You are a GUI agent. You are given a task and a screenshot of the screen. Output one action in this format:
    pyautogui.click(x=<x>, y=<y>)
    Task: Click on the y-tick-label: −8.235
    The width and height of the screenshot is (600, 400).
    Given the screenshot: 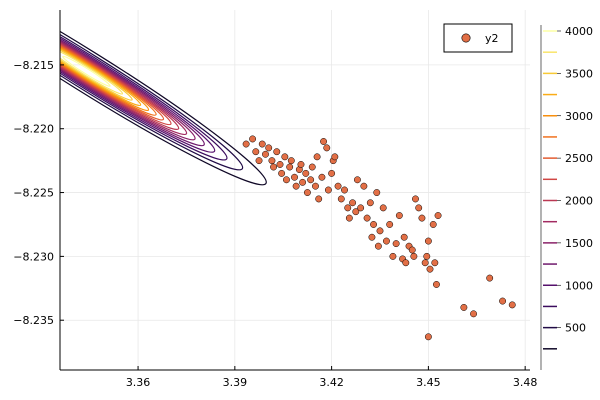 What is the action you would take?
    pyautogui.click(x=33, y=320)
    